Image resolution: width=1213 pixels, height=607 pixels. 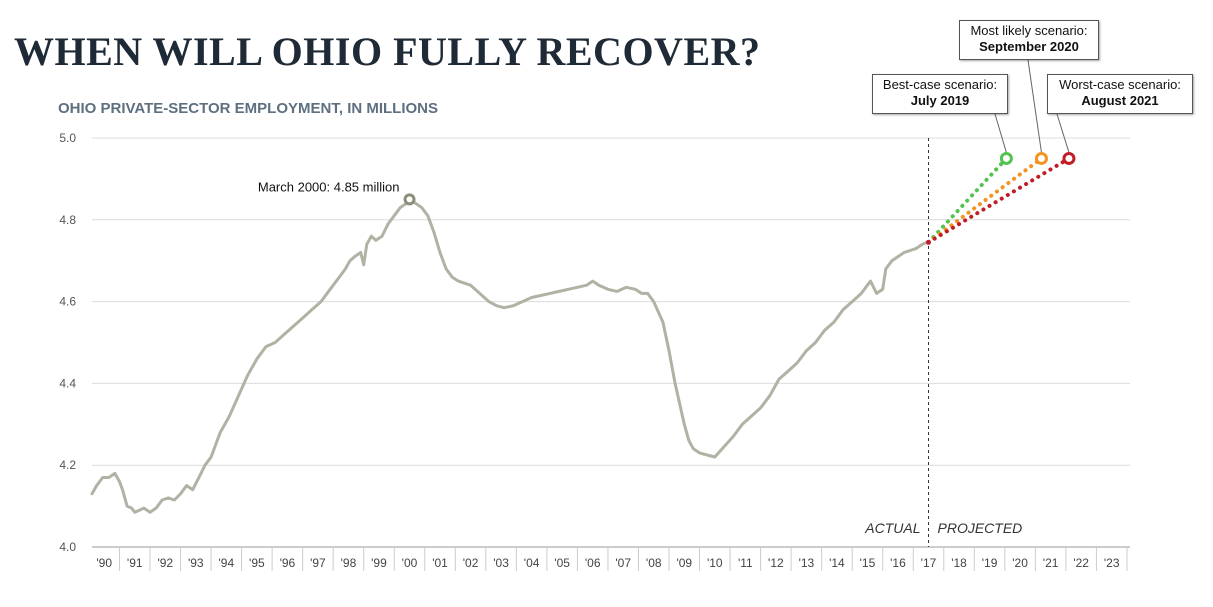 I want to click on endpoint-marker-best-case, so click(x=1006, y=158).